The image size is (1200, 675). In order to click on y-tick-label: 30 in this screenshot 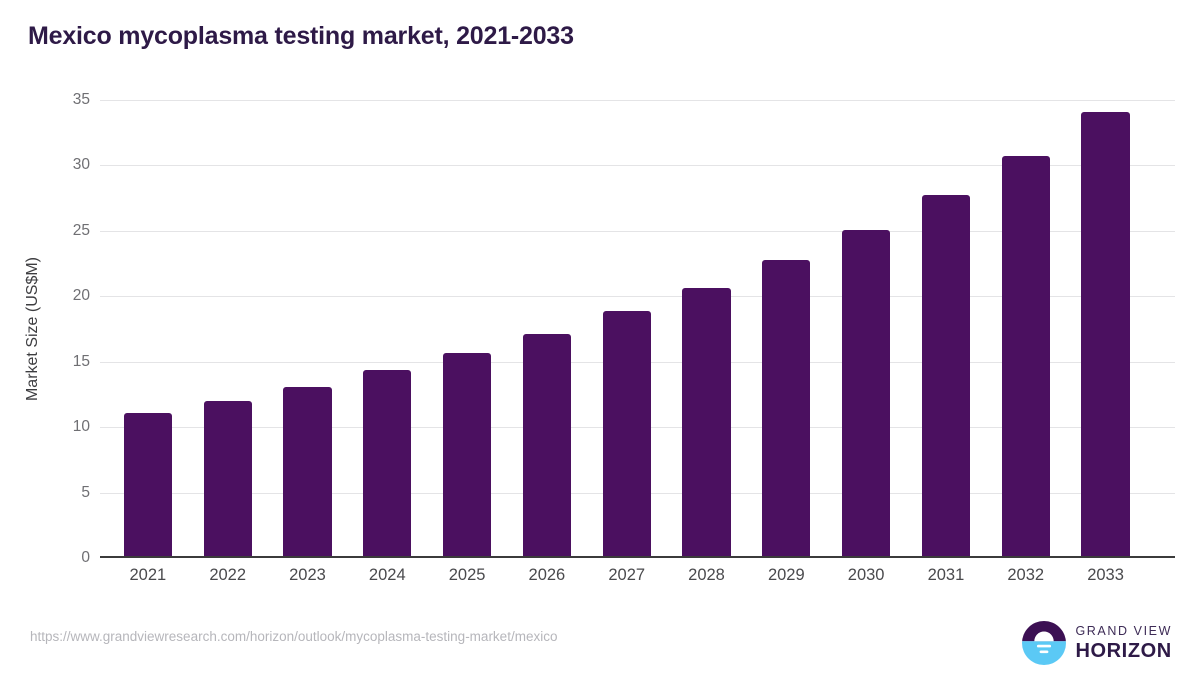, I will do `click(81, 165)`.